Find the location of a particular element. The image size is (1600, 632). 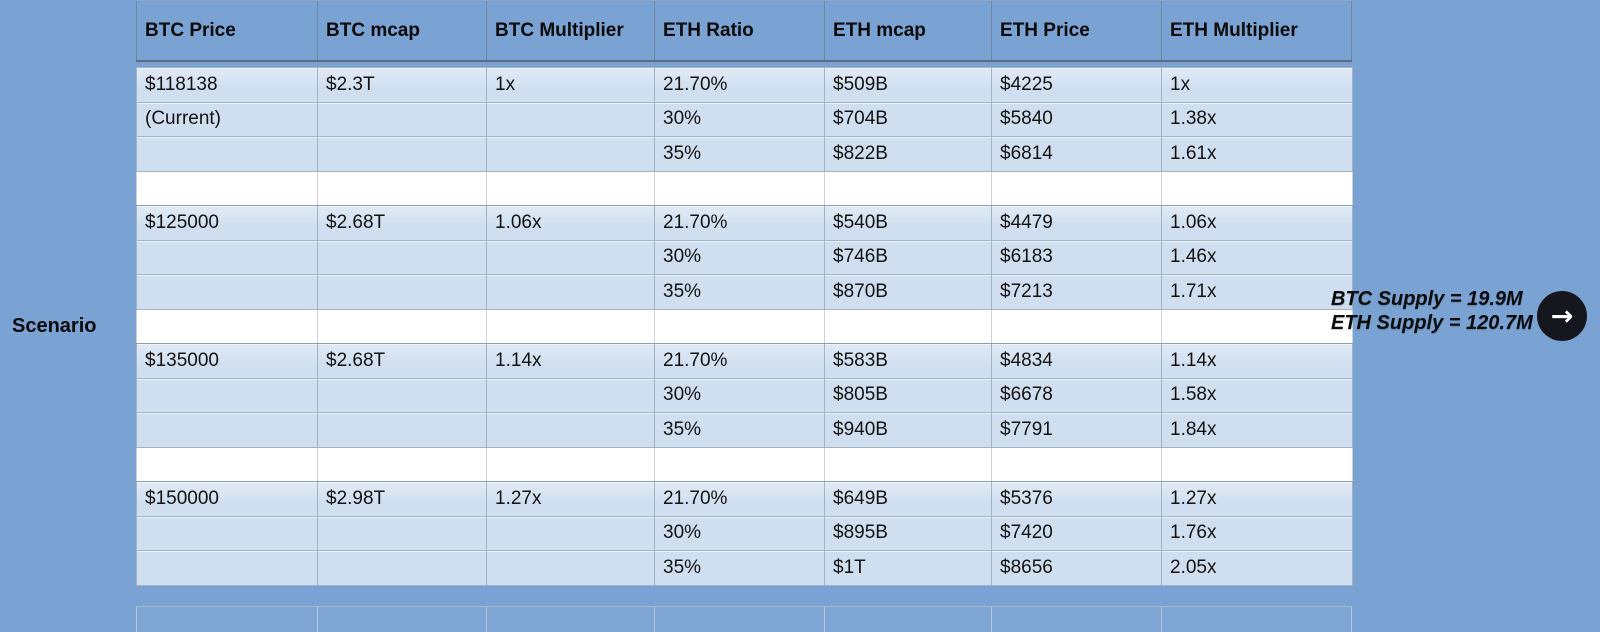

table-row: 35% $822B $6814 1.61x is located at coordinates (744, 154).